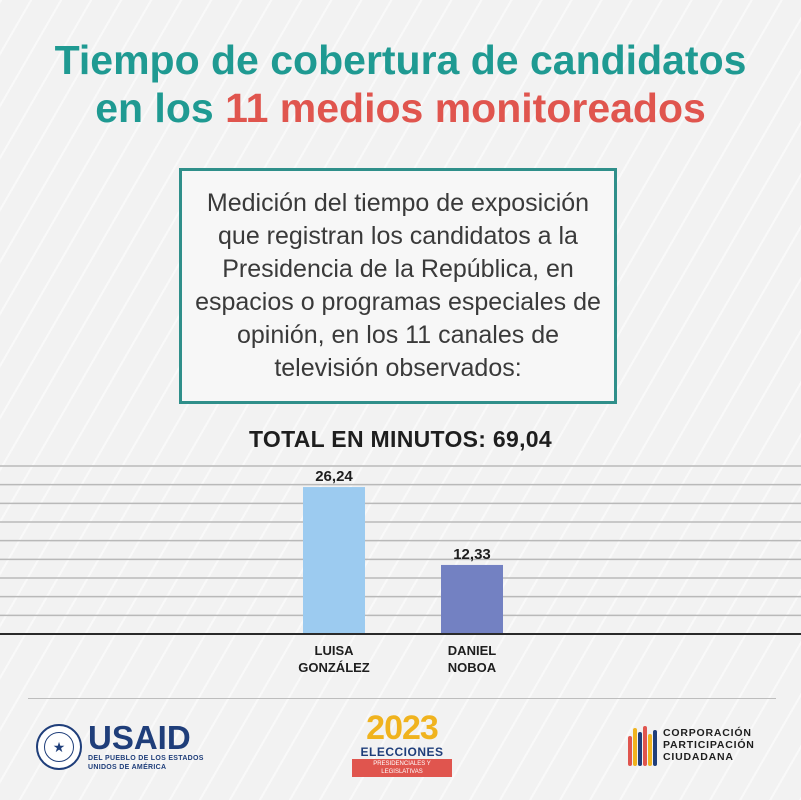 This screenshot has width=801, height=800. I want to click on data-label: 26,24, so click(334, 476).